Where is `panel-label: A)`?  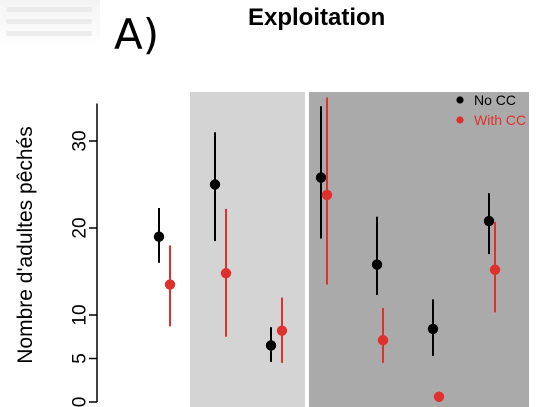
panel-label: A) is located at coordinates (137, 34).